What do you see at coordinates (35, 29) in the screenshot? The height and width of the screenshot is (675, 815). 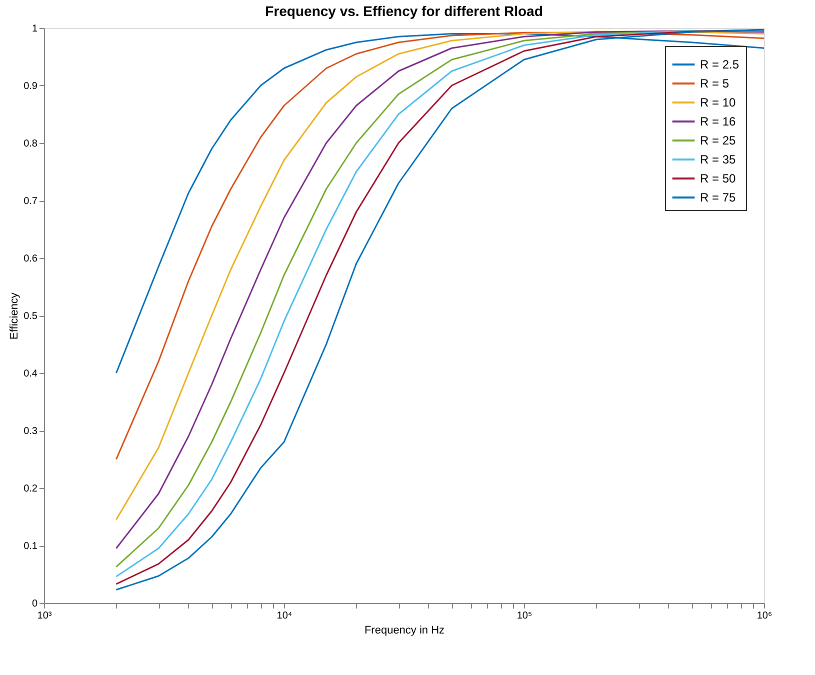 I see `y-tick-label: 1` at bounding box center [35, 29].